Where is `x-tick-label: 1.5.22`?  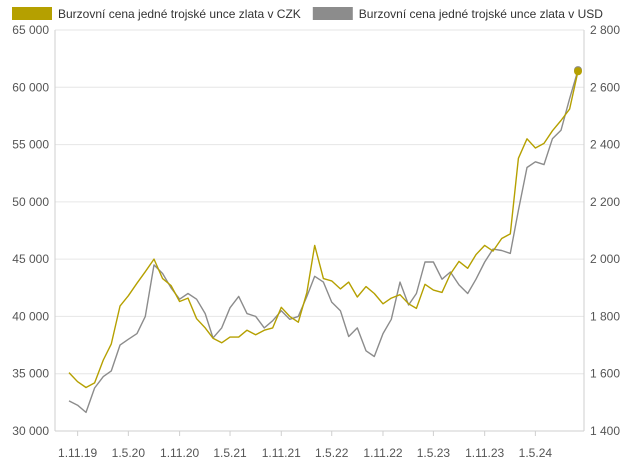
x-tick-label: 1.5.22 is located at coordinates (332, 453).